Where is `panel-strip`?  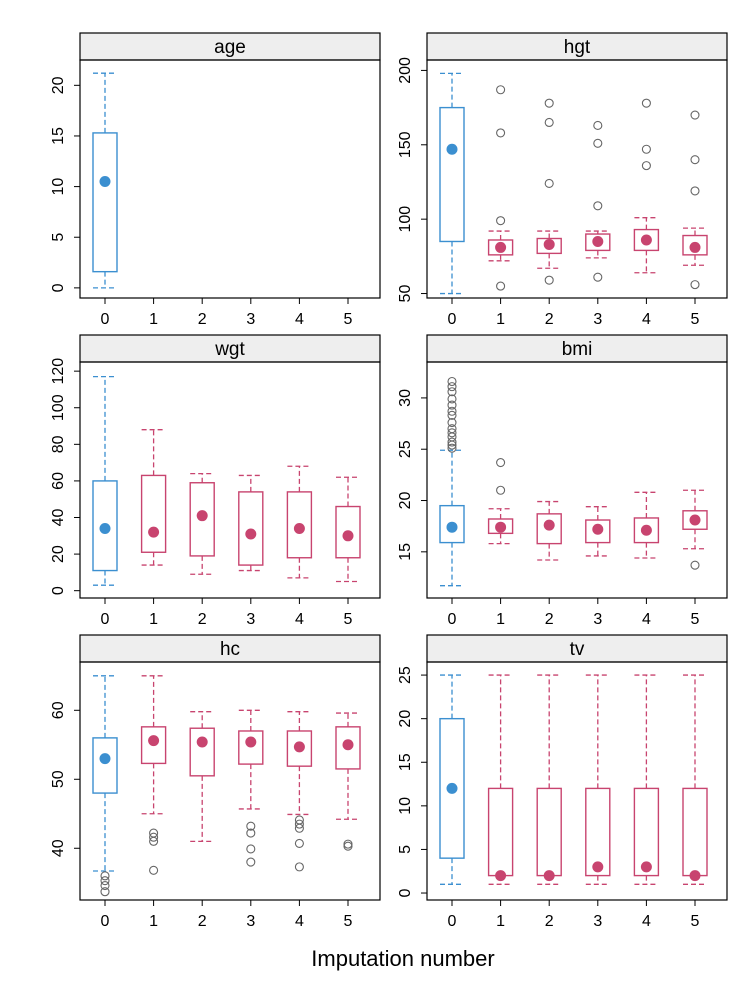 panel-strip is located at coordinates (230, 46).